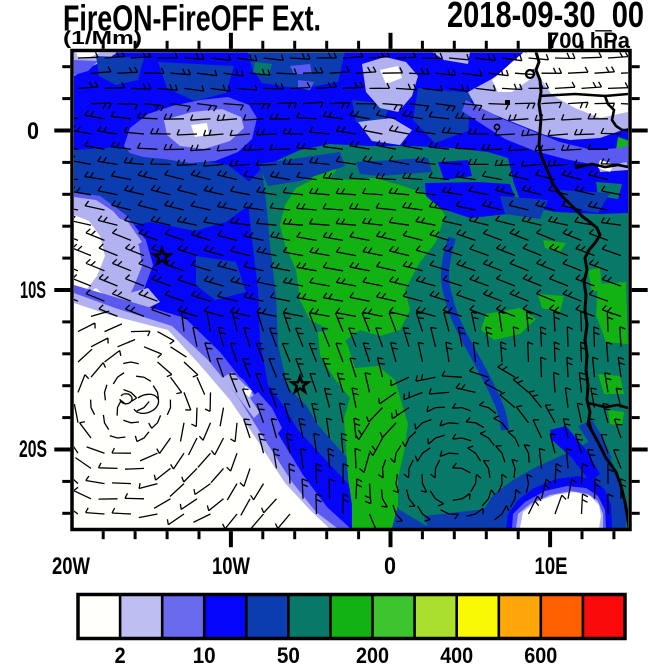  I want to click on svg-text: 200, so click(372, 655).